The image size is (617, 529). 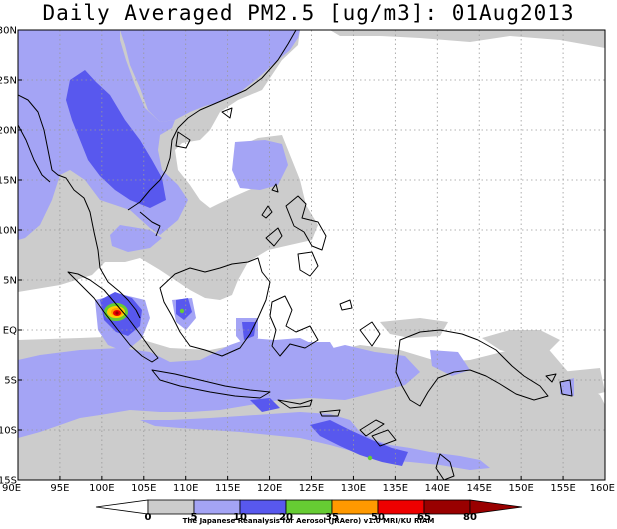 What do you see at coordinates (309, 511) in the screenshot?
I see `colorbar: 0 5 10 20 35 50 65 80` at bounding box center [309, 511].